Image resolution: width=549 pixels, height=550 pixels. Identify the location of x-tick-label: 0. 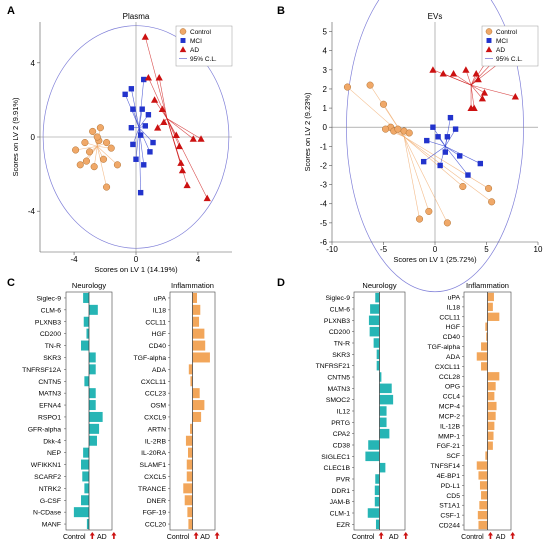
(435, 249).